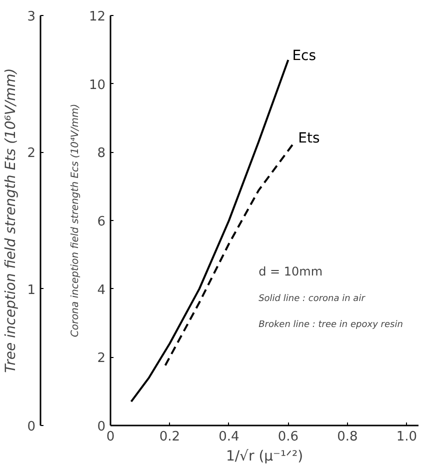 Image resolution: width=438 pixels, height=467 pixels. I want to click on y2-tick-label: 2, so click(31, 154).